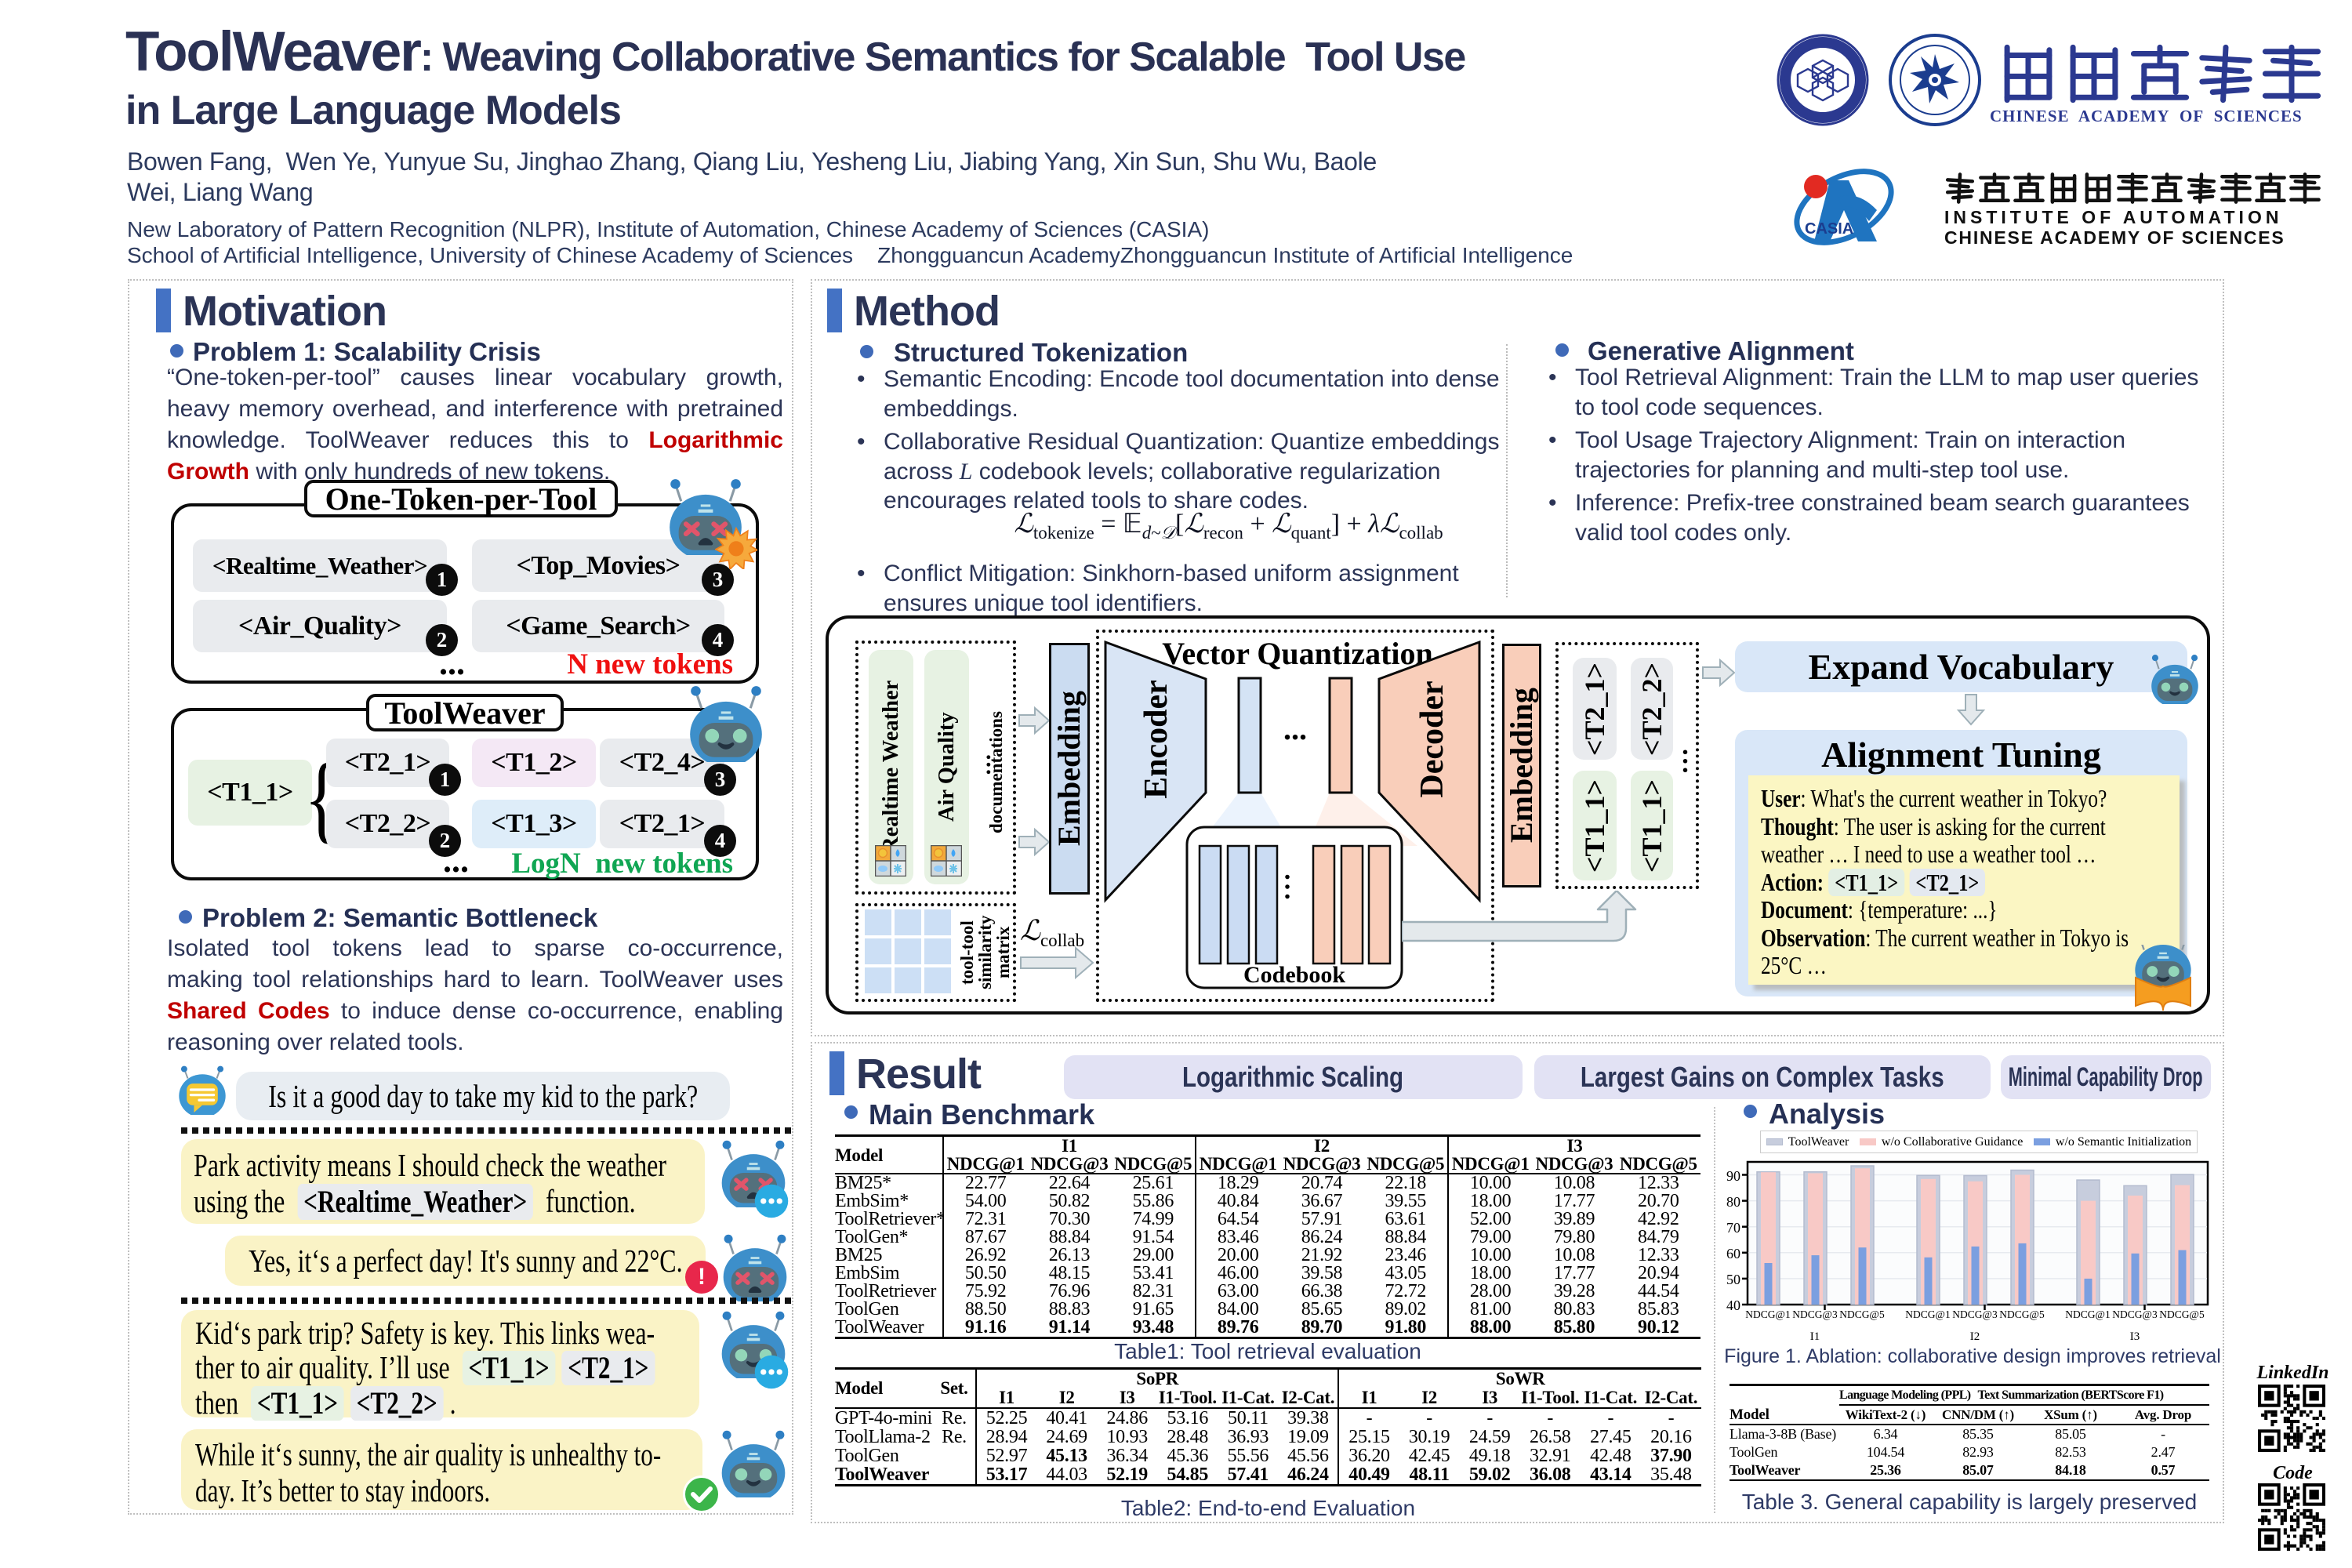  I want to click on svg-text: Encoder, so click(1156, 739).